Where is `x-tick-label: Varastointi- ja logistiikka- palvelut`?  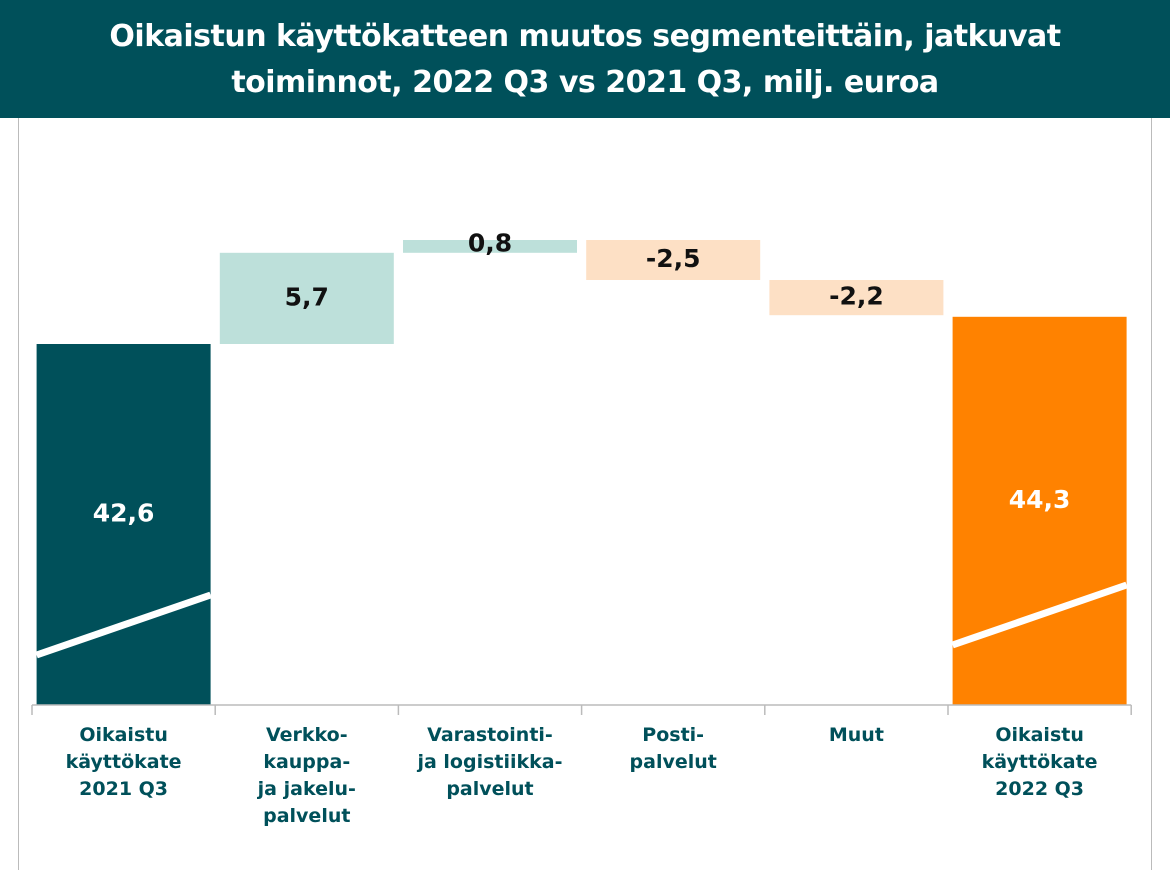
x-tick-label: Varastointi- ja logistiikka- palvelut is located at coordinates (490, 762).